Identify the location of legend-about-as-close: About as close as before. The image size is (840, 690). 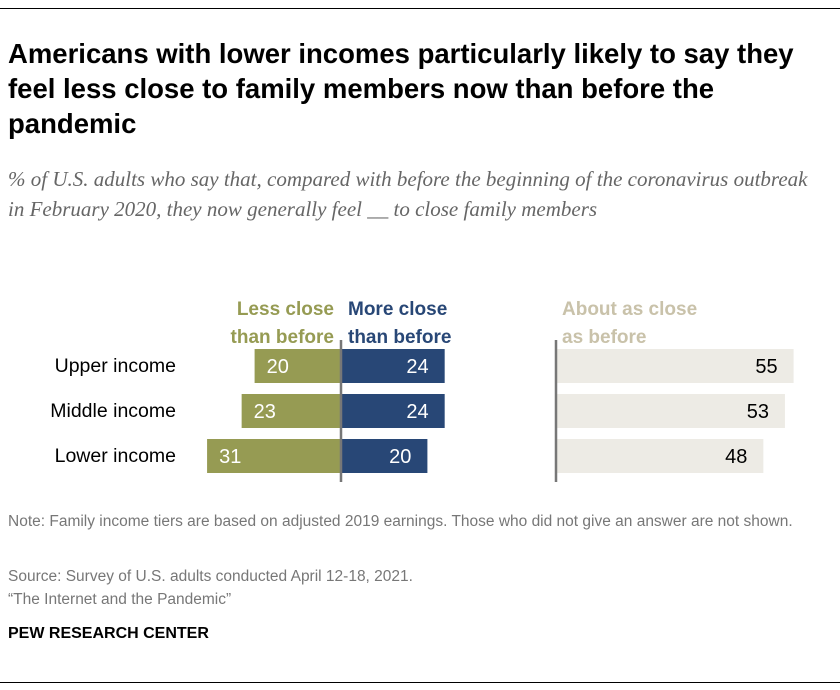
(629, 324).